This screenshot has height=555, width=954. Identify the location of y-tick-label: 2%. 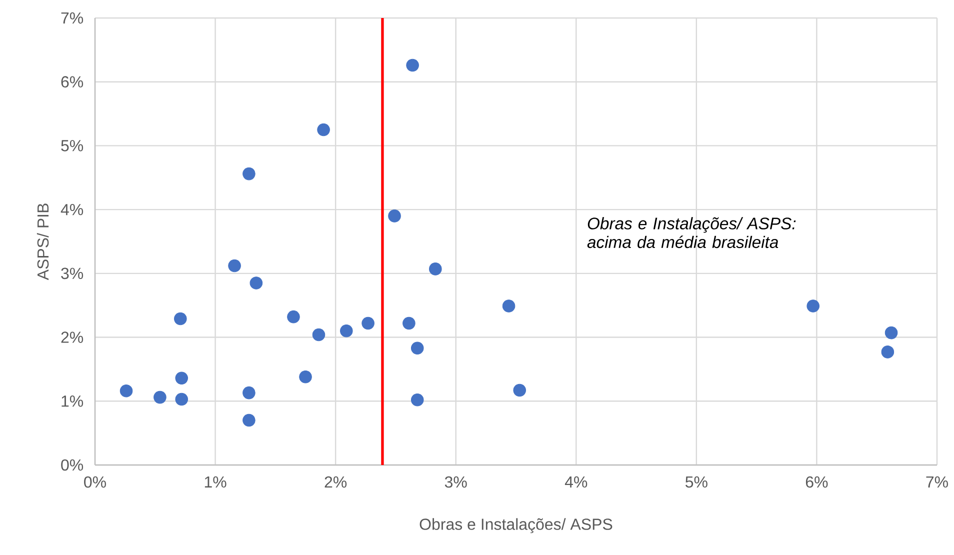
(72, 337).